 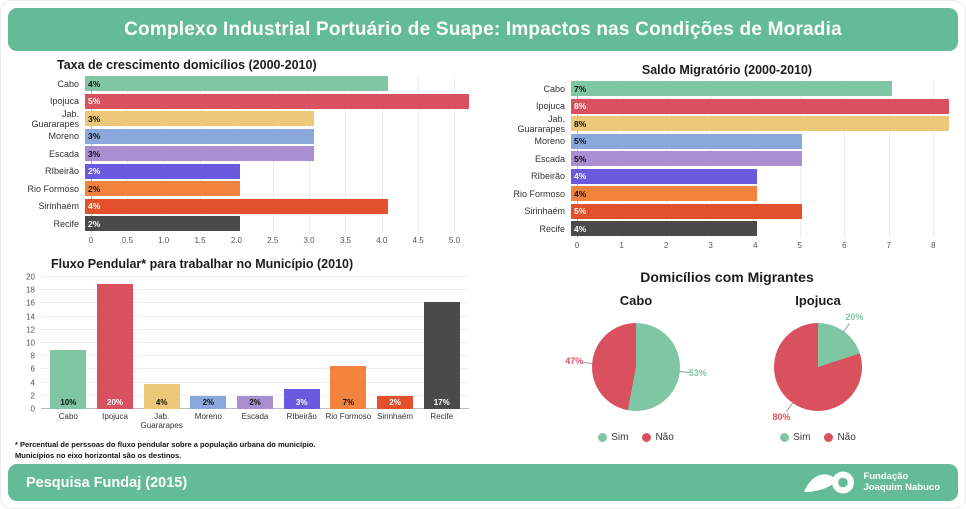 What do you see at coordinates (345, 240) in the screenshot?
I see `axis-tick-label: 3.5` at bounding box center [345, 240].